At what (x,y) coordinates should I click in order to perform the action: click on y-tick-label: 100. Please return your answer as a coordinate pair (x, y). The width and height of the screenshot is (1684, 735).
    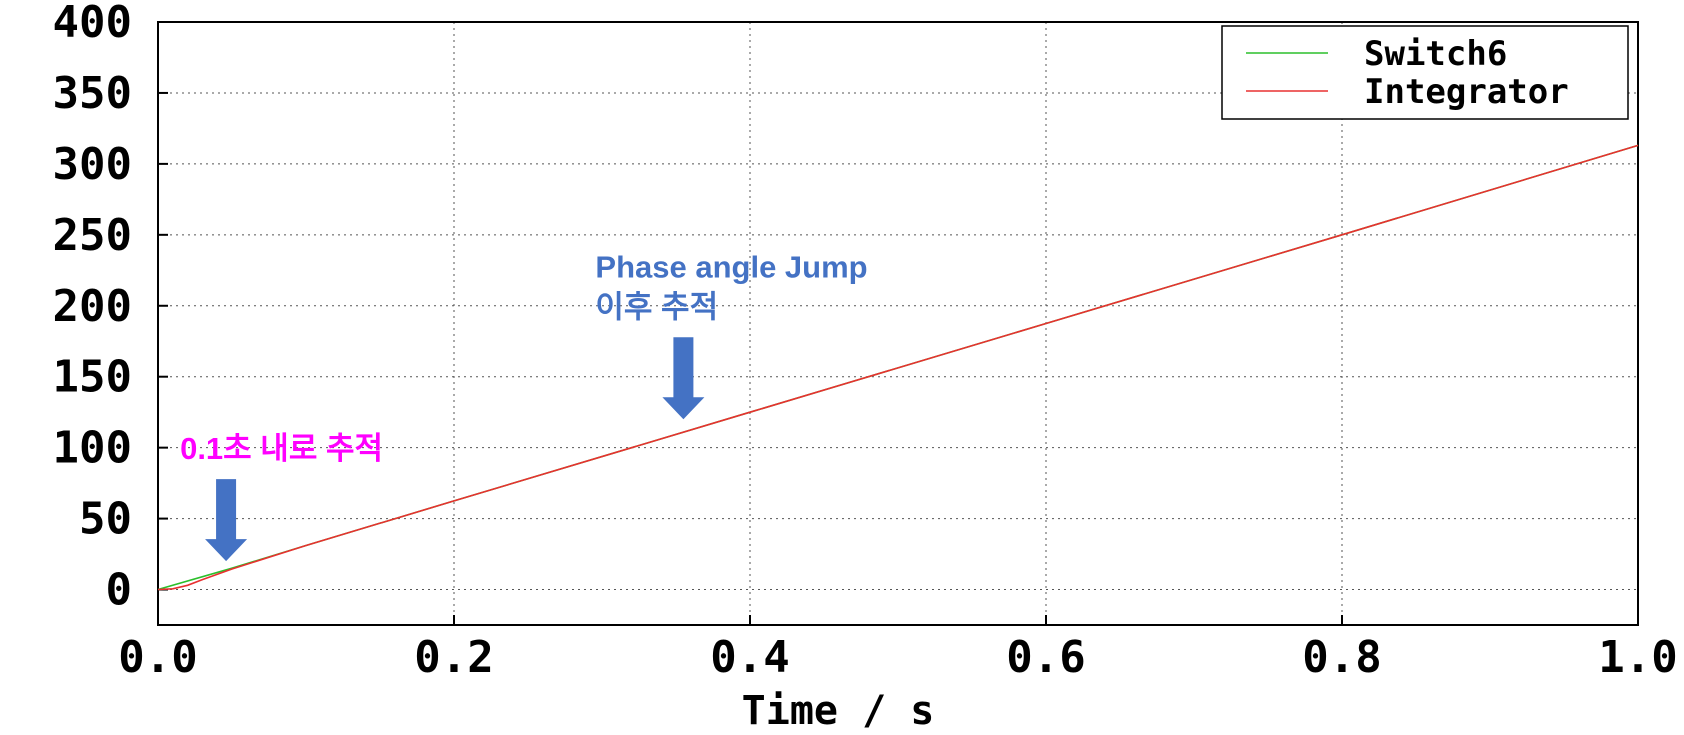
    Looking at the image, I should click on (92, 448).